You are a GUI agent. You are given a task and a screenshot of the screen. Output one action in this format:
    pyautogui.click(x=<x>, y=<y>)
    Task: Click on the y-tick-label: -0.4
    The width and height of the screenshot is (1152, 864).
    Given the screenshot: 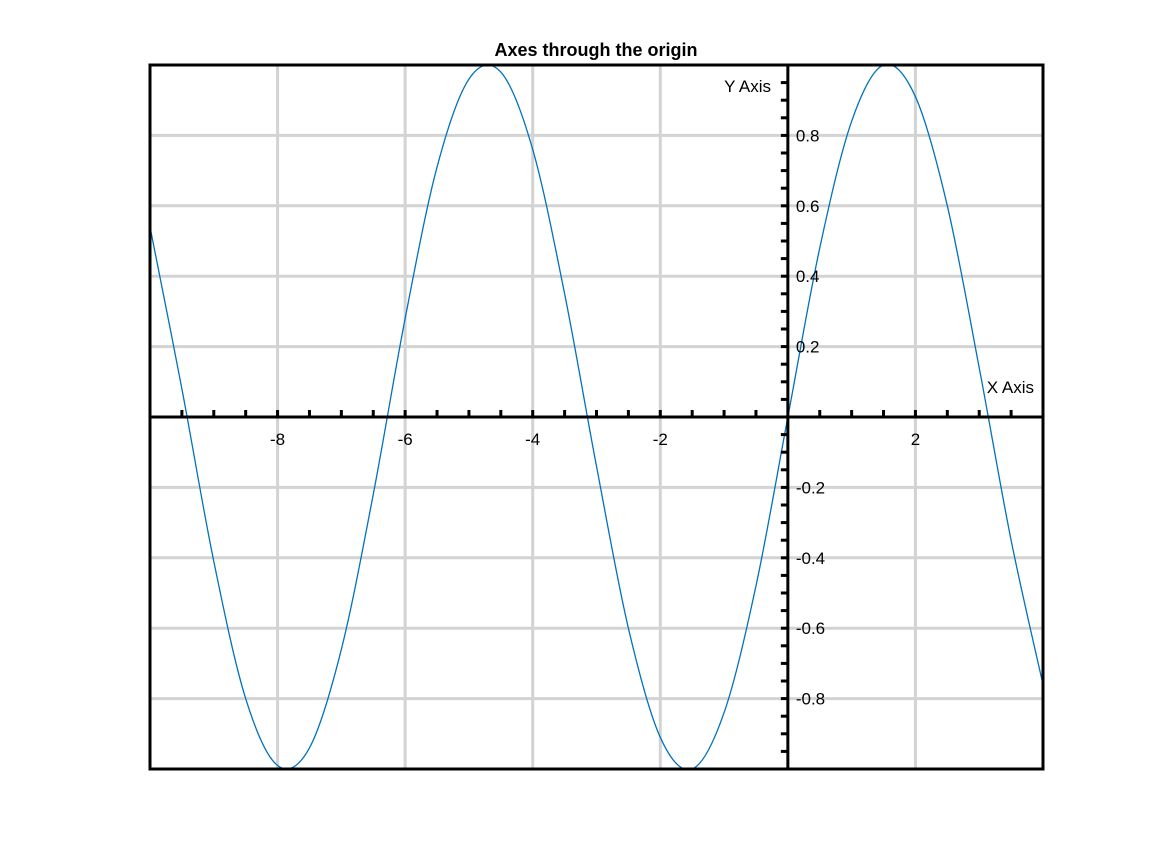 What is the action you would take?
    pyautogui.click(x=810, y=558)
    